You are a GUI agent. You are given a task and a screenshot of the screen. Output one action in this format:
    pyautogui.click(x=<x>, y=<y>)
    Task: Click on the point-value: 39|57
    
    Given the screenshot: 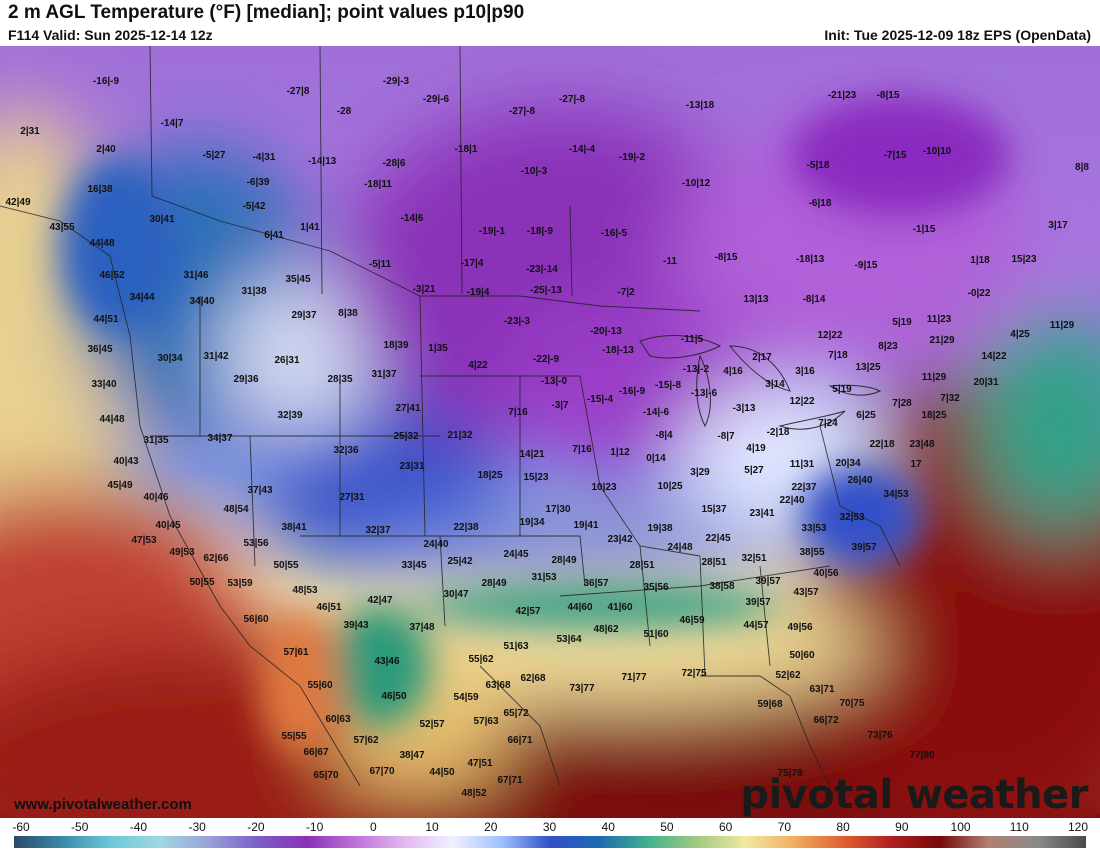 What is the action you would take?
    pyautogui.click(x=768, y=581)
    